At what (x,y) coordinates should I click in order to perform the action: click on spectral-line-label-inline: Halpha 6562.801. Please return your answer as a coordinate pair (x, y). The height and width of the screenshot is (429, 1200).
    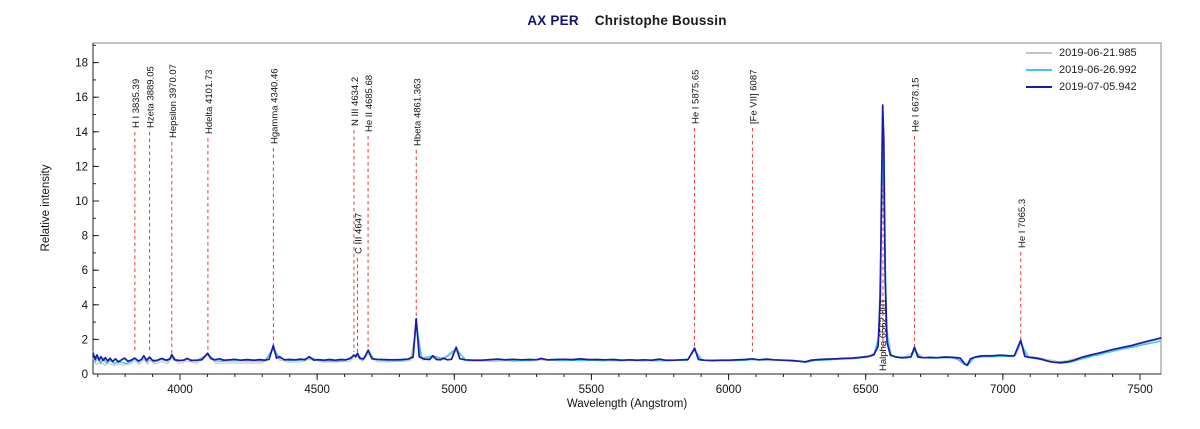
    Looking at the image, I should click on (883, 335).